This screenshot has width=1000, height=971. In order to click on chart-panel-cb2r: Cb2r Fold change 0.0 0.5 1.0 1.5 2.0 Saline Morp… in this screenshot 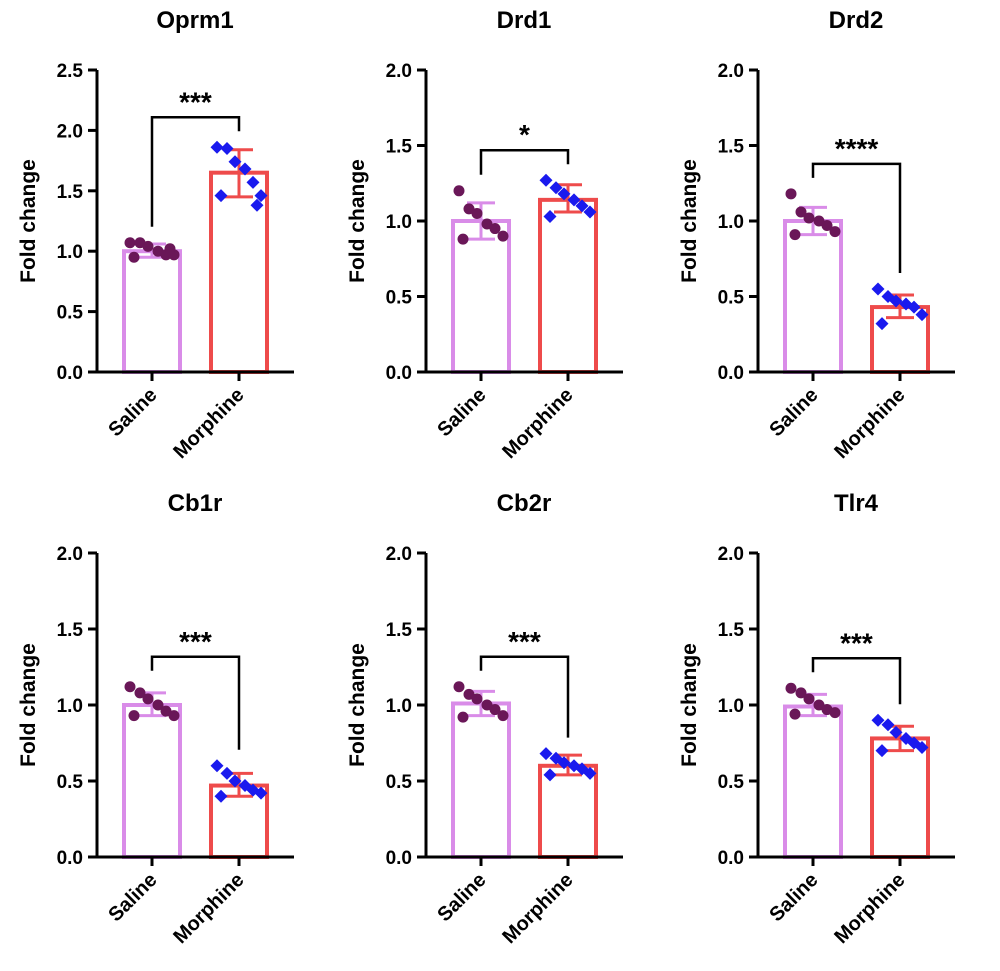, I will do `click(484, 719)`.